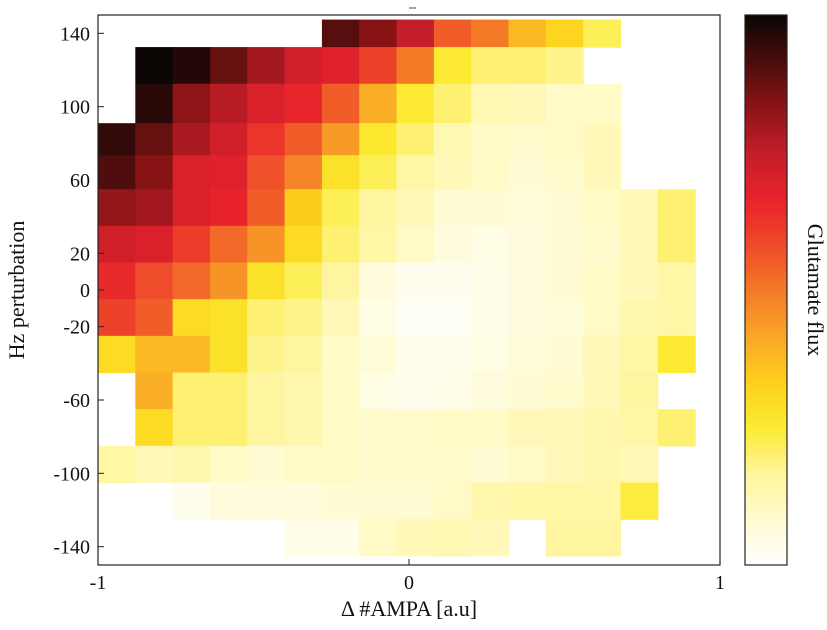  I want to click on x-tick-label: 0, so click(409, 583).